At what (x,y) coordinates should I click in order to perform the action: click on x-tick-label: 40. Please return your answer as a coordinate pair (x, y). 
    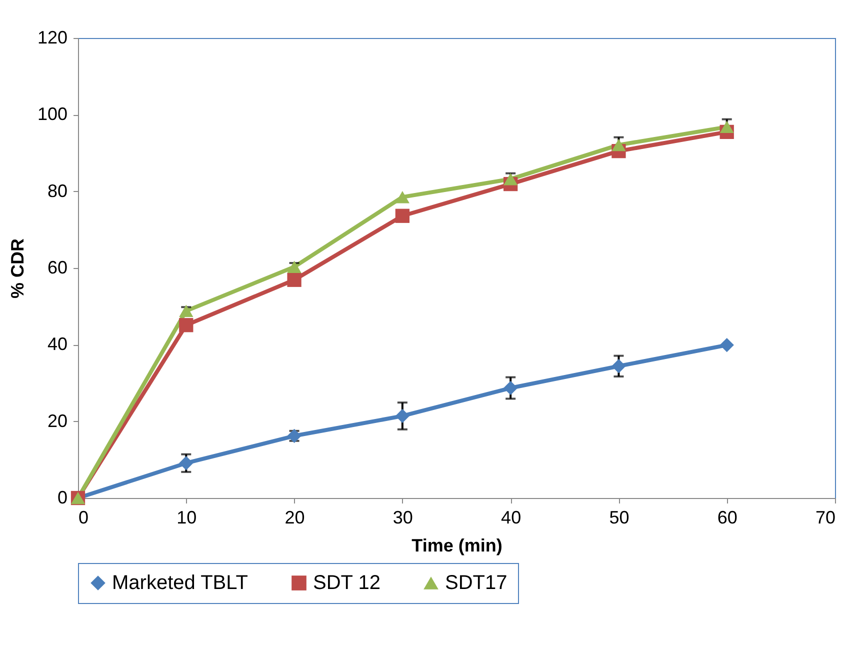
    Looking at the image, I should click on (511, 518).